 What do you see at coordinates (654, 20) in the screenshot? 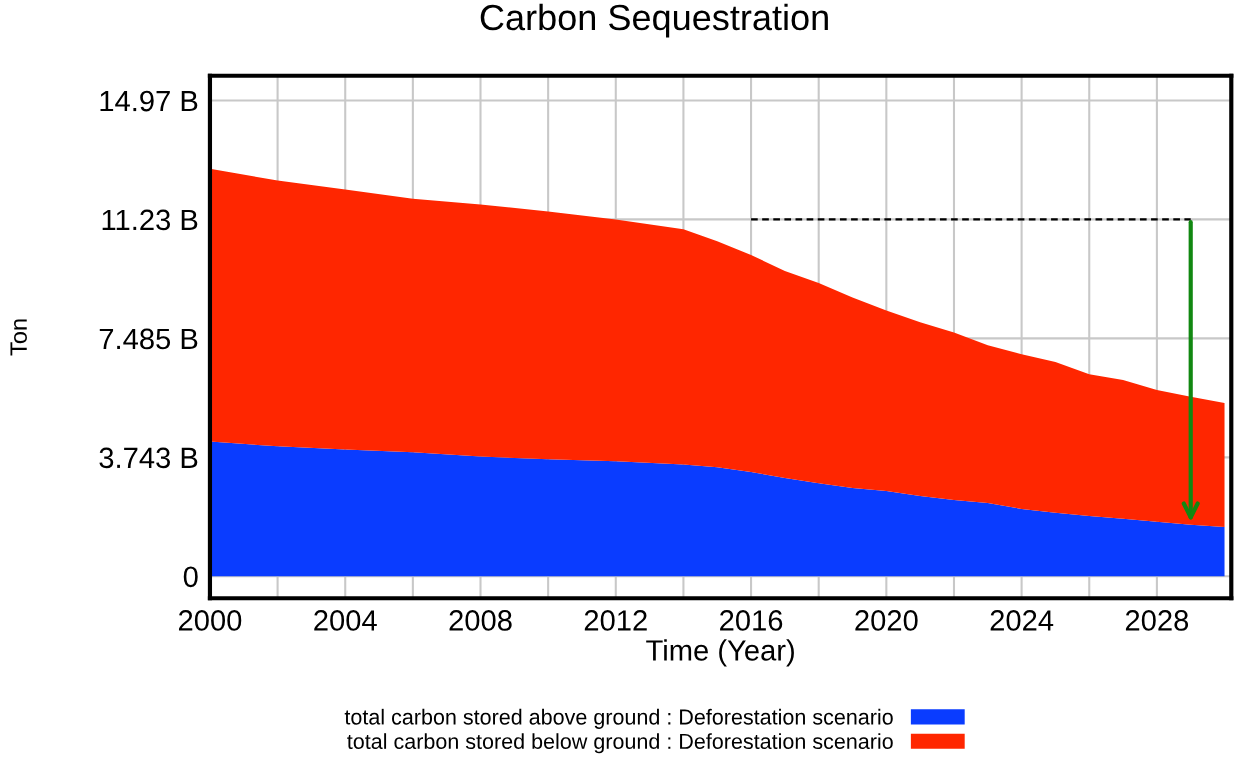
I see `chart-title: Carbon Sequestration` at bounding box center [654, 20].